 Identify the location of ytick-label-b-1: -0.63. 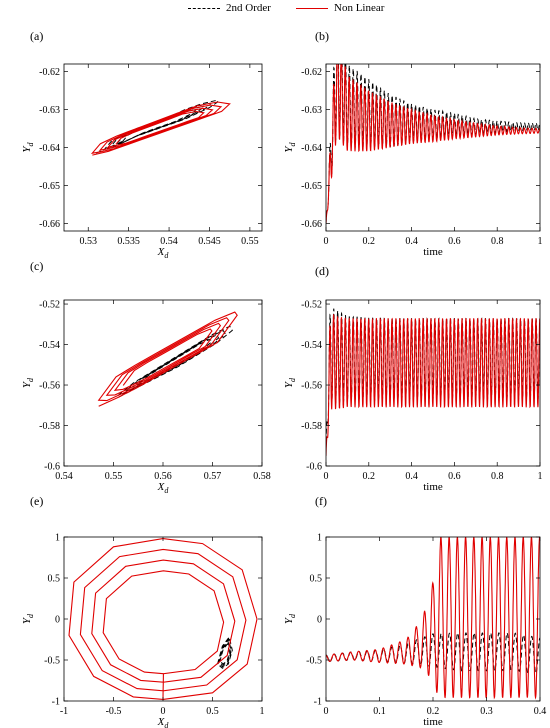
(311, 110).